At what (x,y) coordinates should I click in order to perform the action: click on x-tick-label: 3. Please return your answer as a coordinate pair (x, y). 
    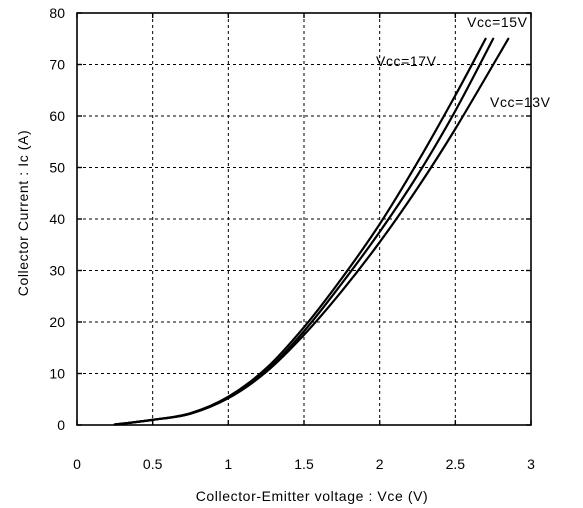
    Looking at the image, I should click on (531, 464).